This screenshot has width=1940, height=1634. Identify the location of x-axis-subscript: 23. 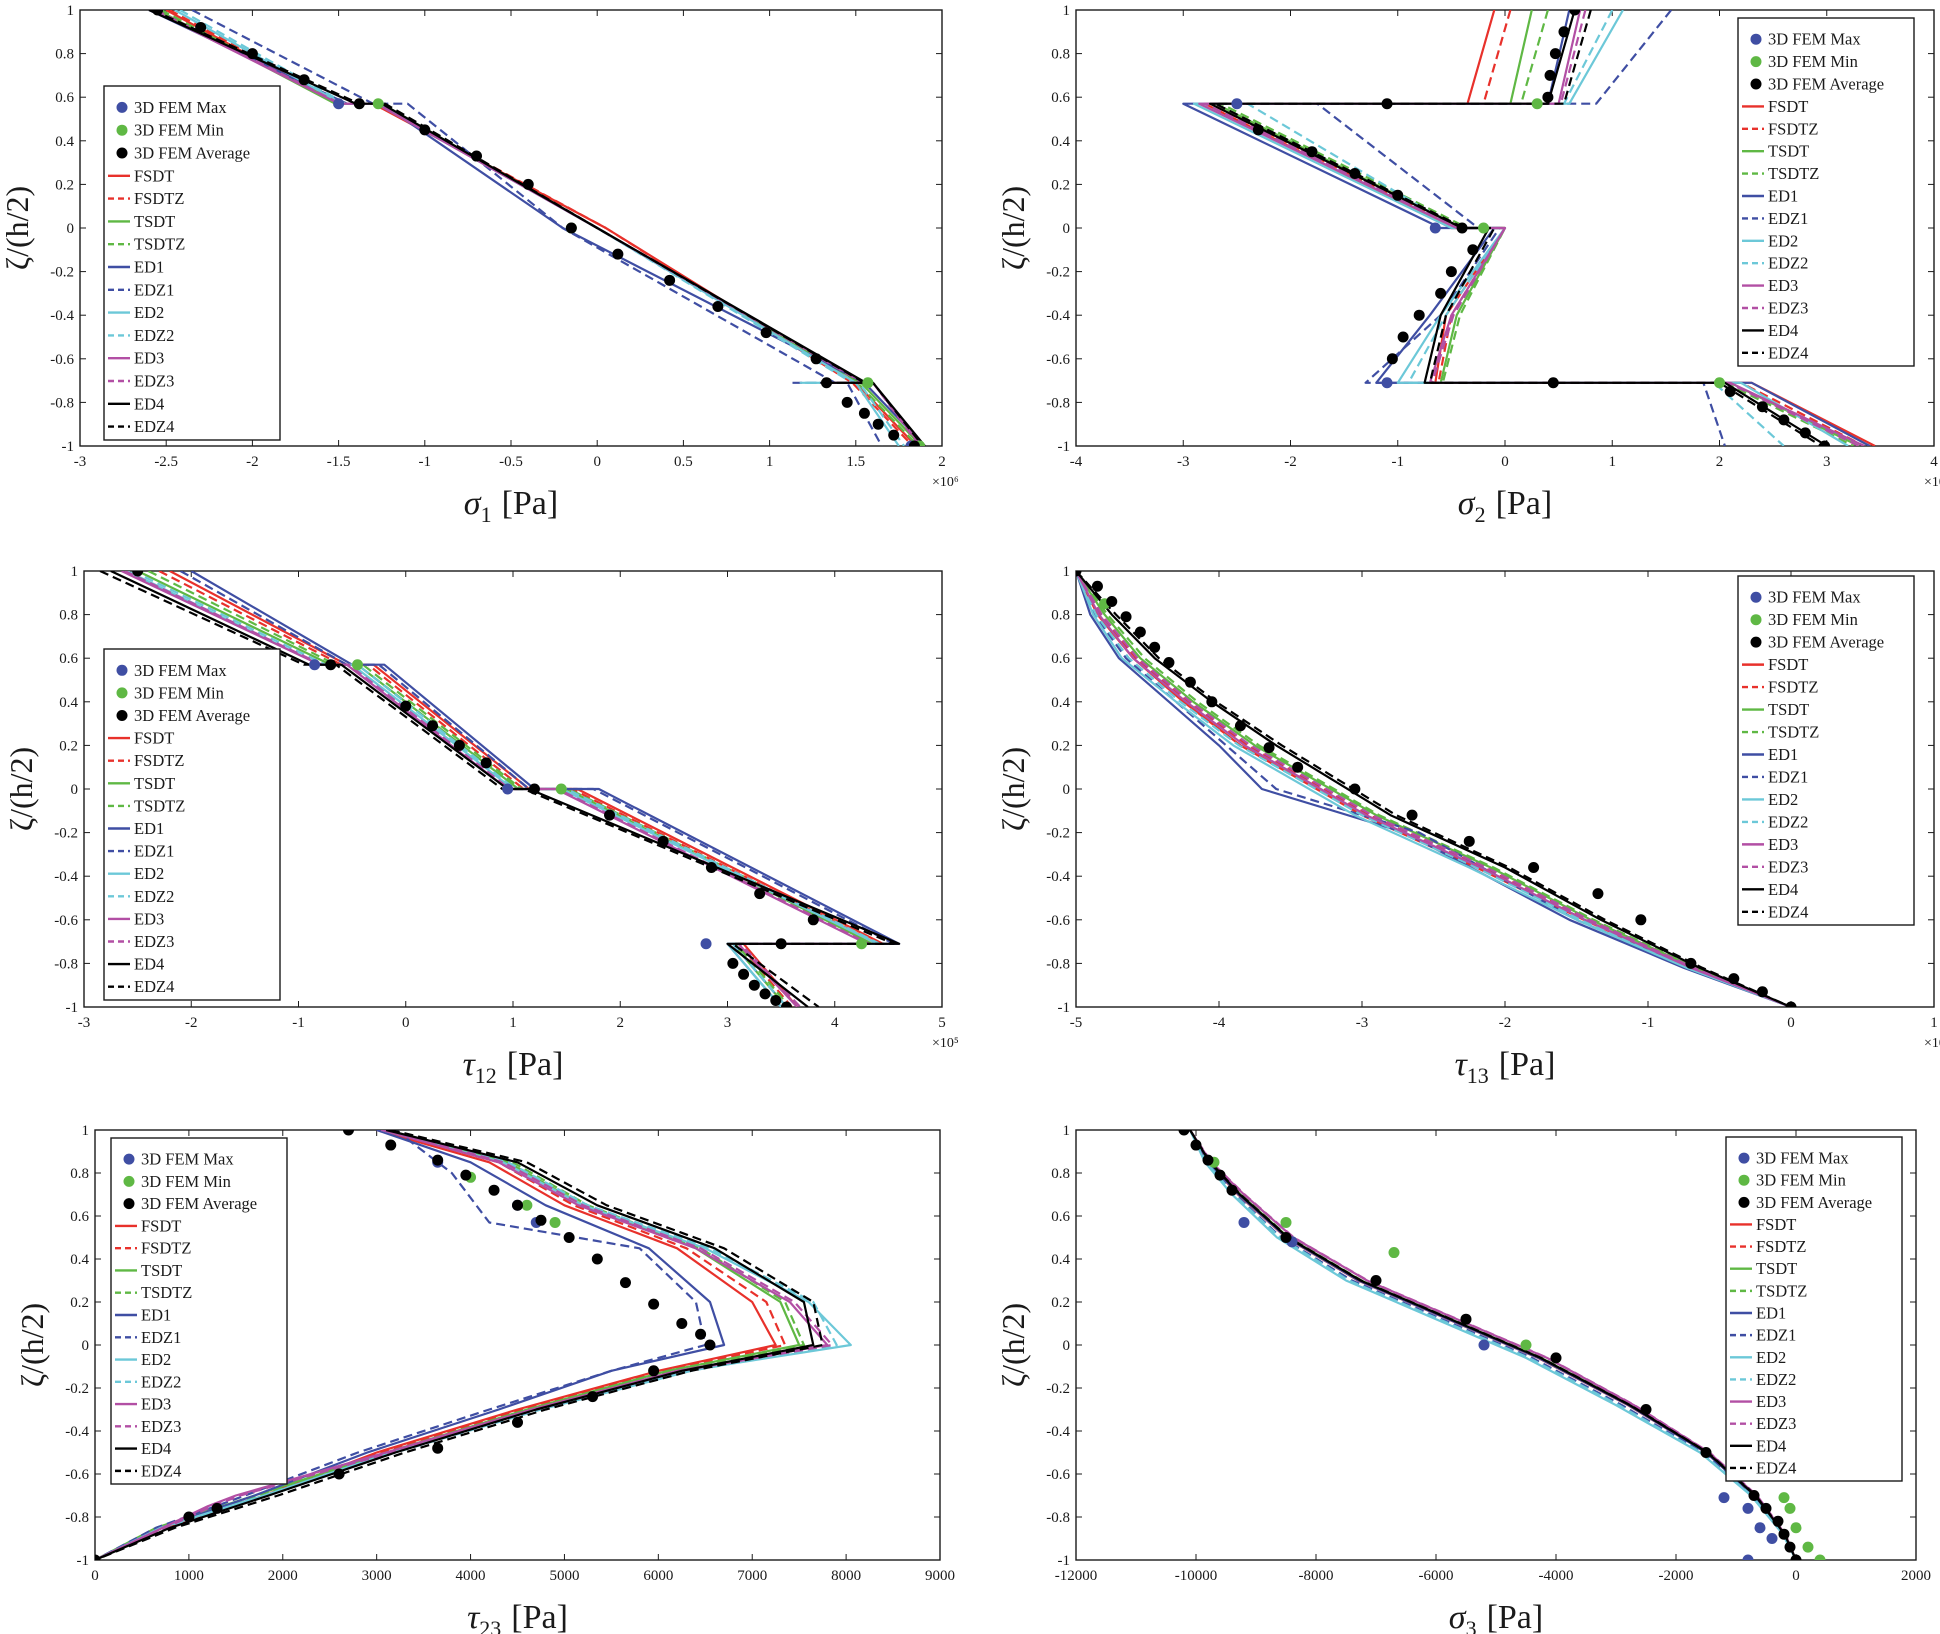
(490, 1625).